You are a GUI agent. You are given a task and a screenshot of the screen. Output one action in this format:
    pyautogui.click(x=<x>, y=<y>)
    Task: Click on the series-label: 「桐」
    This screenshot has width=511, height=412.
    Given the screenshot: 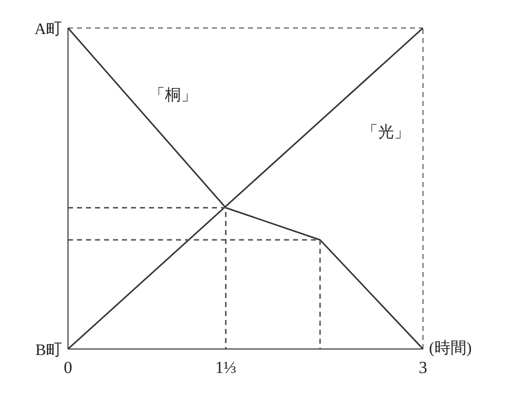 What is the action you would take?
    pyautogui.click(x=173, y=95)
    